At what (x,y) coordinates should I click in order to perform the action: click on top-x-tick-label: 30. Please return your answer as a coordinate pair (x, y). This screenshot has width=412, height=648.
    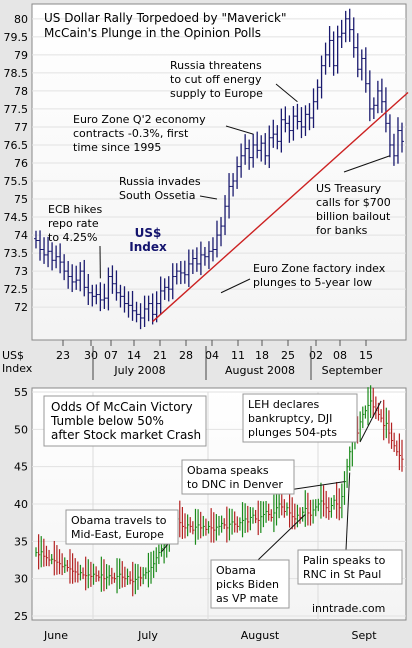
    Looking at the image, I should click on (91, 355).